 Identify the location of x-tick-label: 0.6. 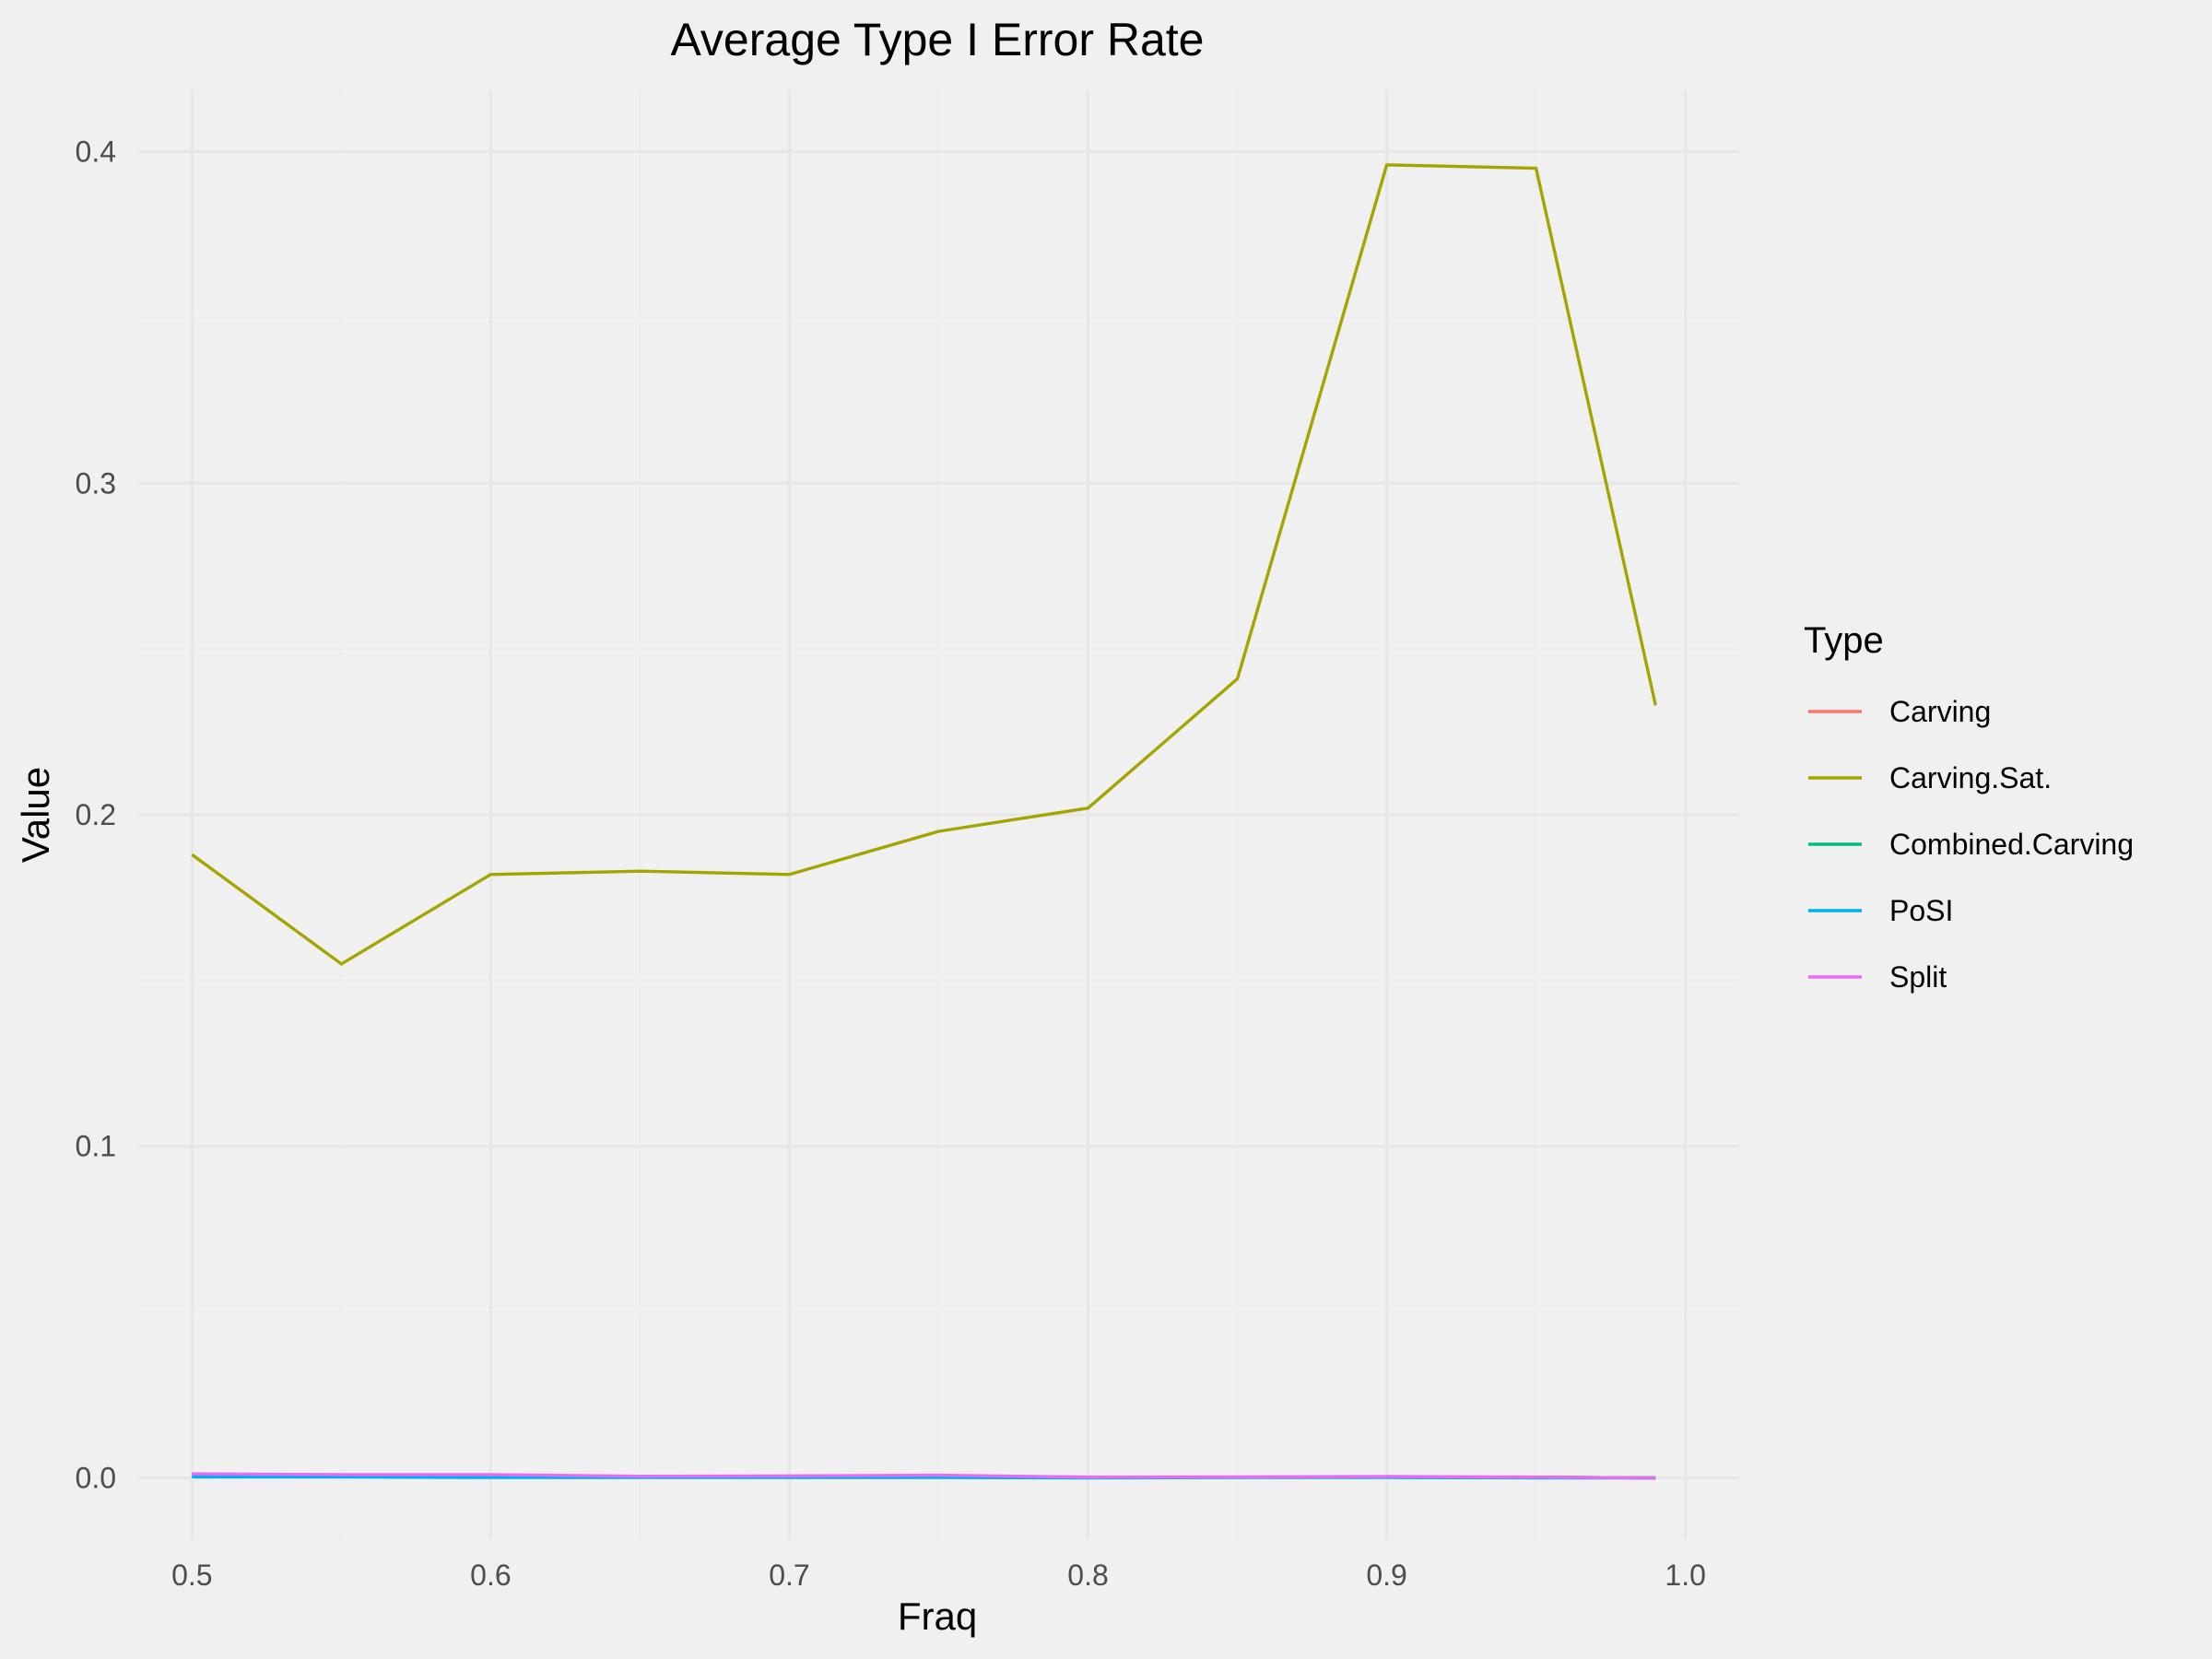
(490, 1575).